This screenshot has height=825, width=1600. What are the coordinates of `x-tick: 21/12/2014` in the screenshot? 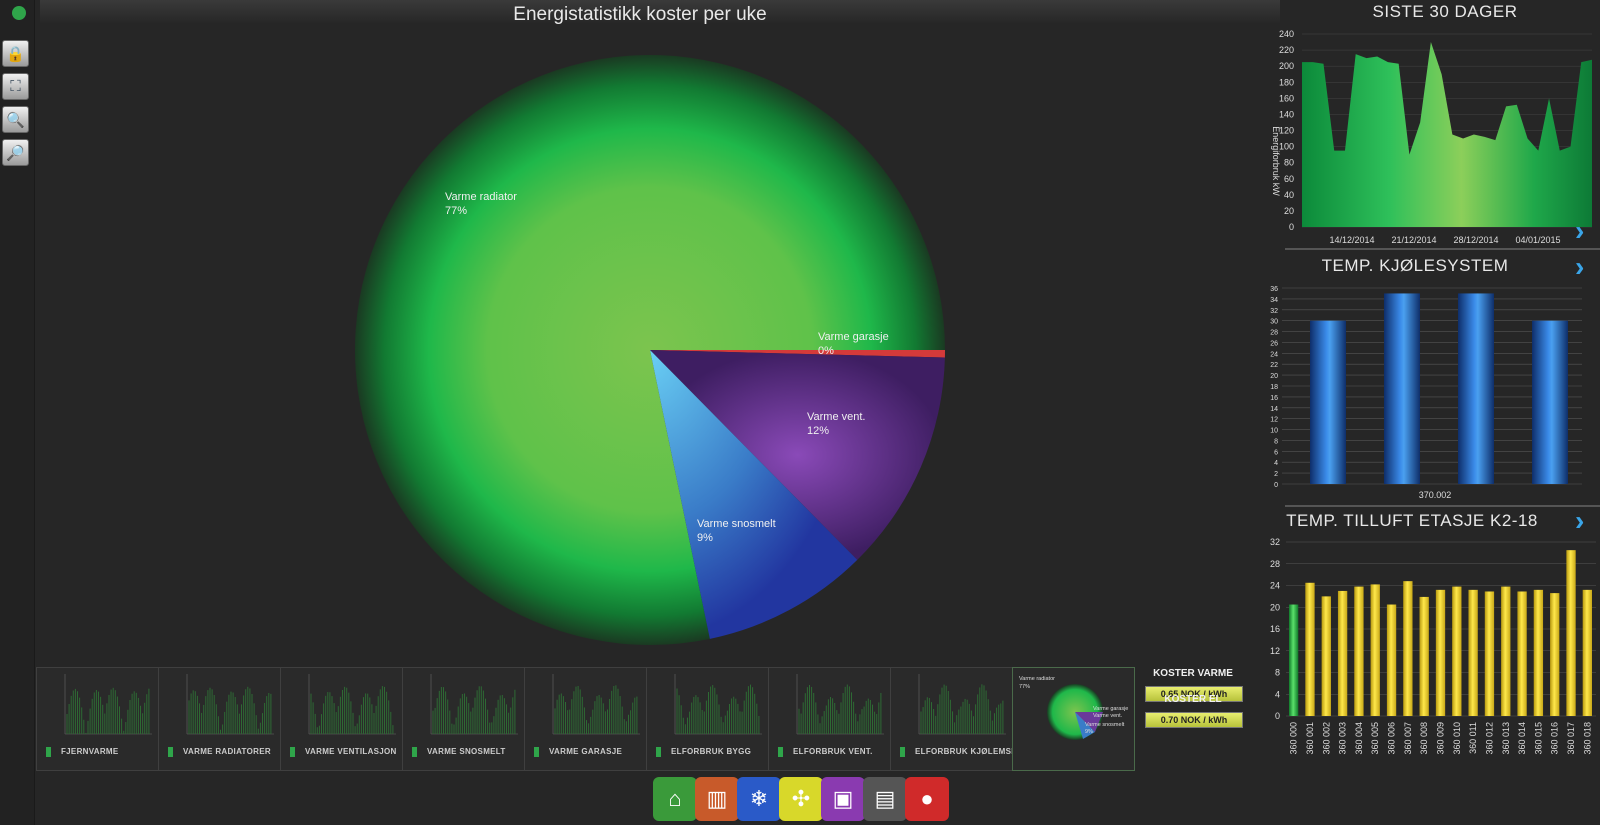 It's located at (1413, 240).